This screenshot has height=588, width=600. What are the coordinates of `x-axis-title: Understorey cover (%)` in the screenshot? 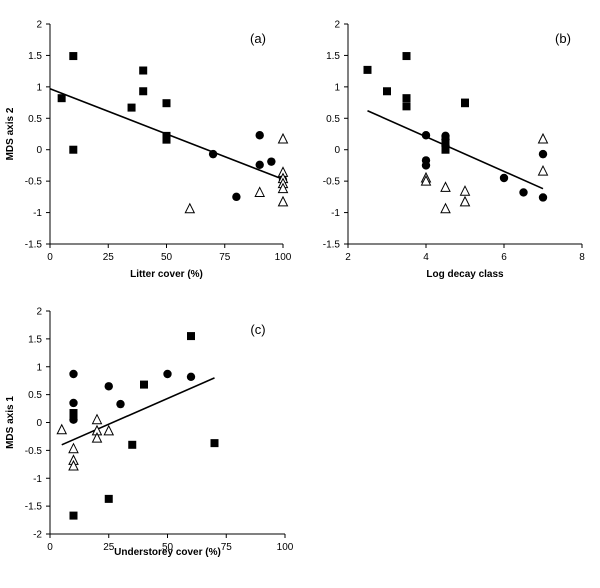 It's located at (167, 552).